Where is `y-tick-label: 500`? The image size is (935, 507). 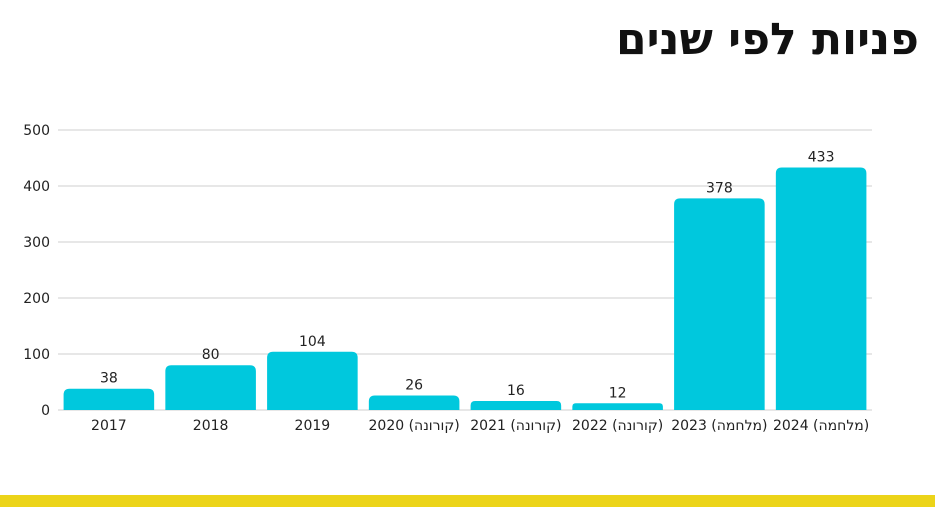
y-tick-label: 500 is located at coordinates (36, 131).